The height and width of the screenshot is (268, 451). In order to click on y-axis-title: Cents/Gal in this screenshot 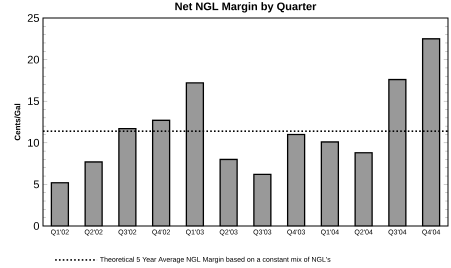, I will do `click(17, 122)`.